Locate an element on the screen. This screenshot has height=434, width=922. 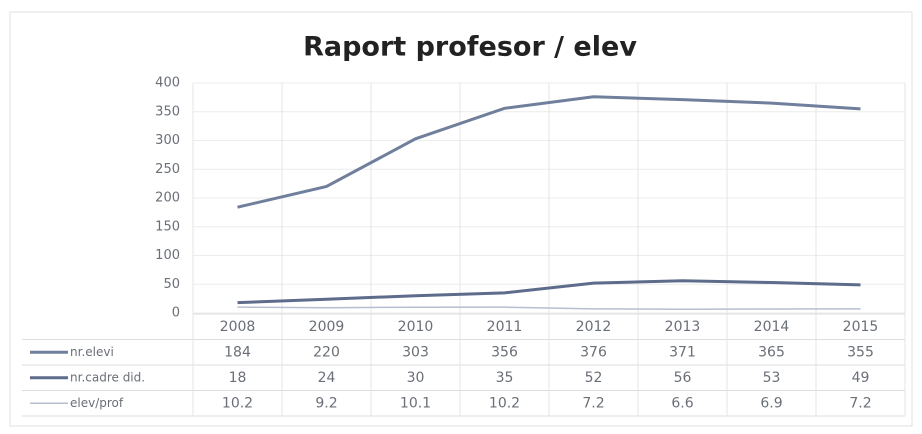
x-tick-label: 2014 is located at coordinates (772, 327).